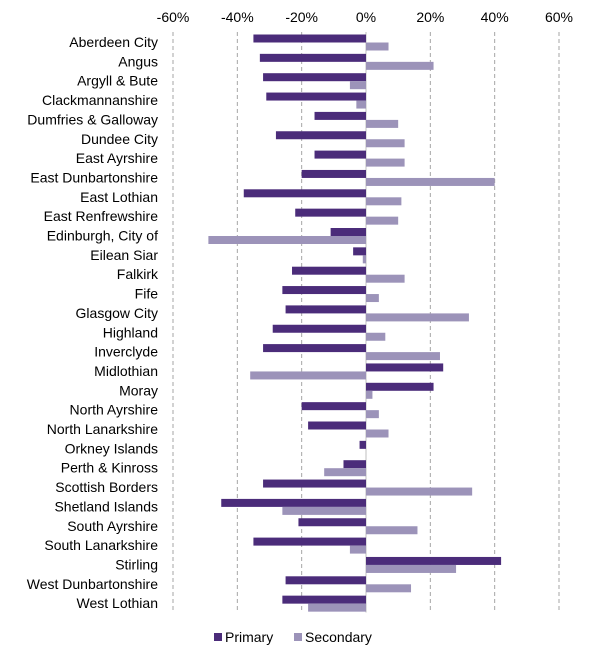 This screenshot has height=660, width=590. What do you see at coordinates (124, 255) in the screenshot?
I see `category-label: Eilean Siar` at bounding box center [124, 255].